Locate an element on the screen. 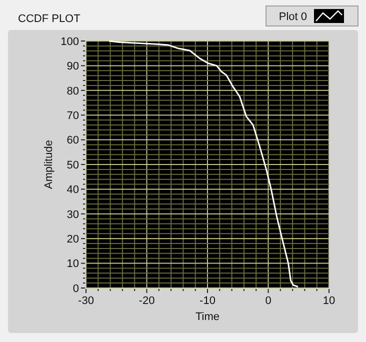 The image size is (366, 342). y-tick-label: 100 is located at coordinates (69, 42).